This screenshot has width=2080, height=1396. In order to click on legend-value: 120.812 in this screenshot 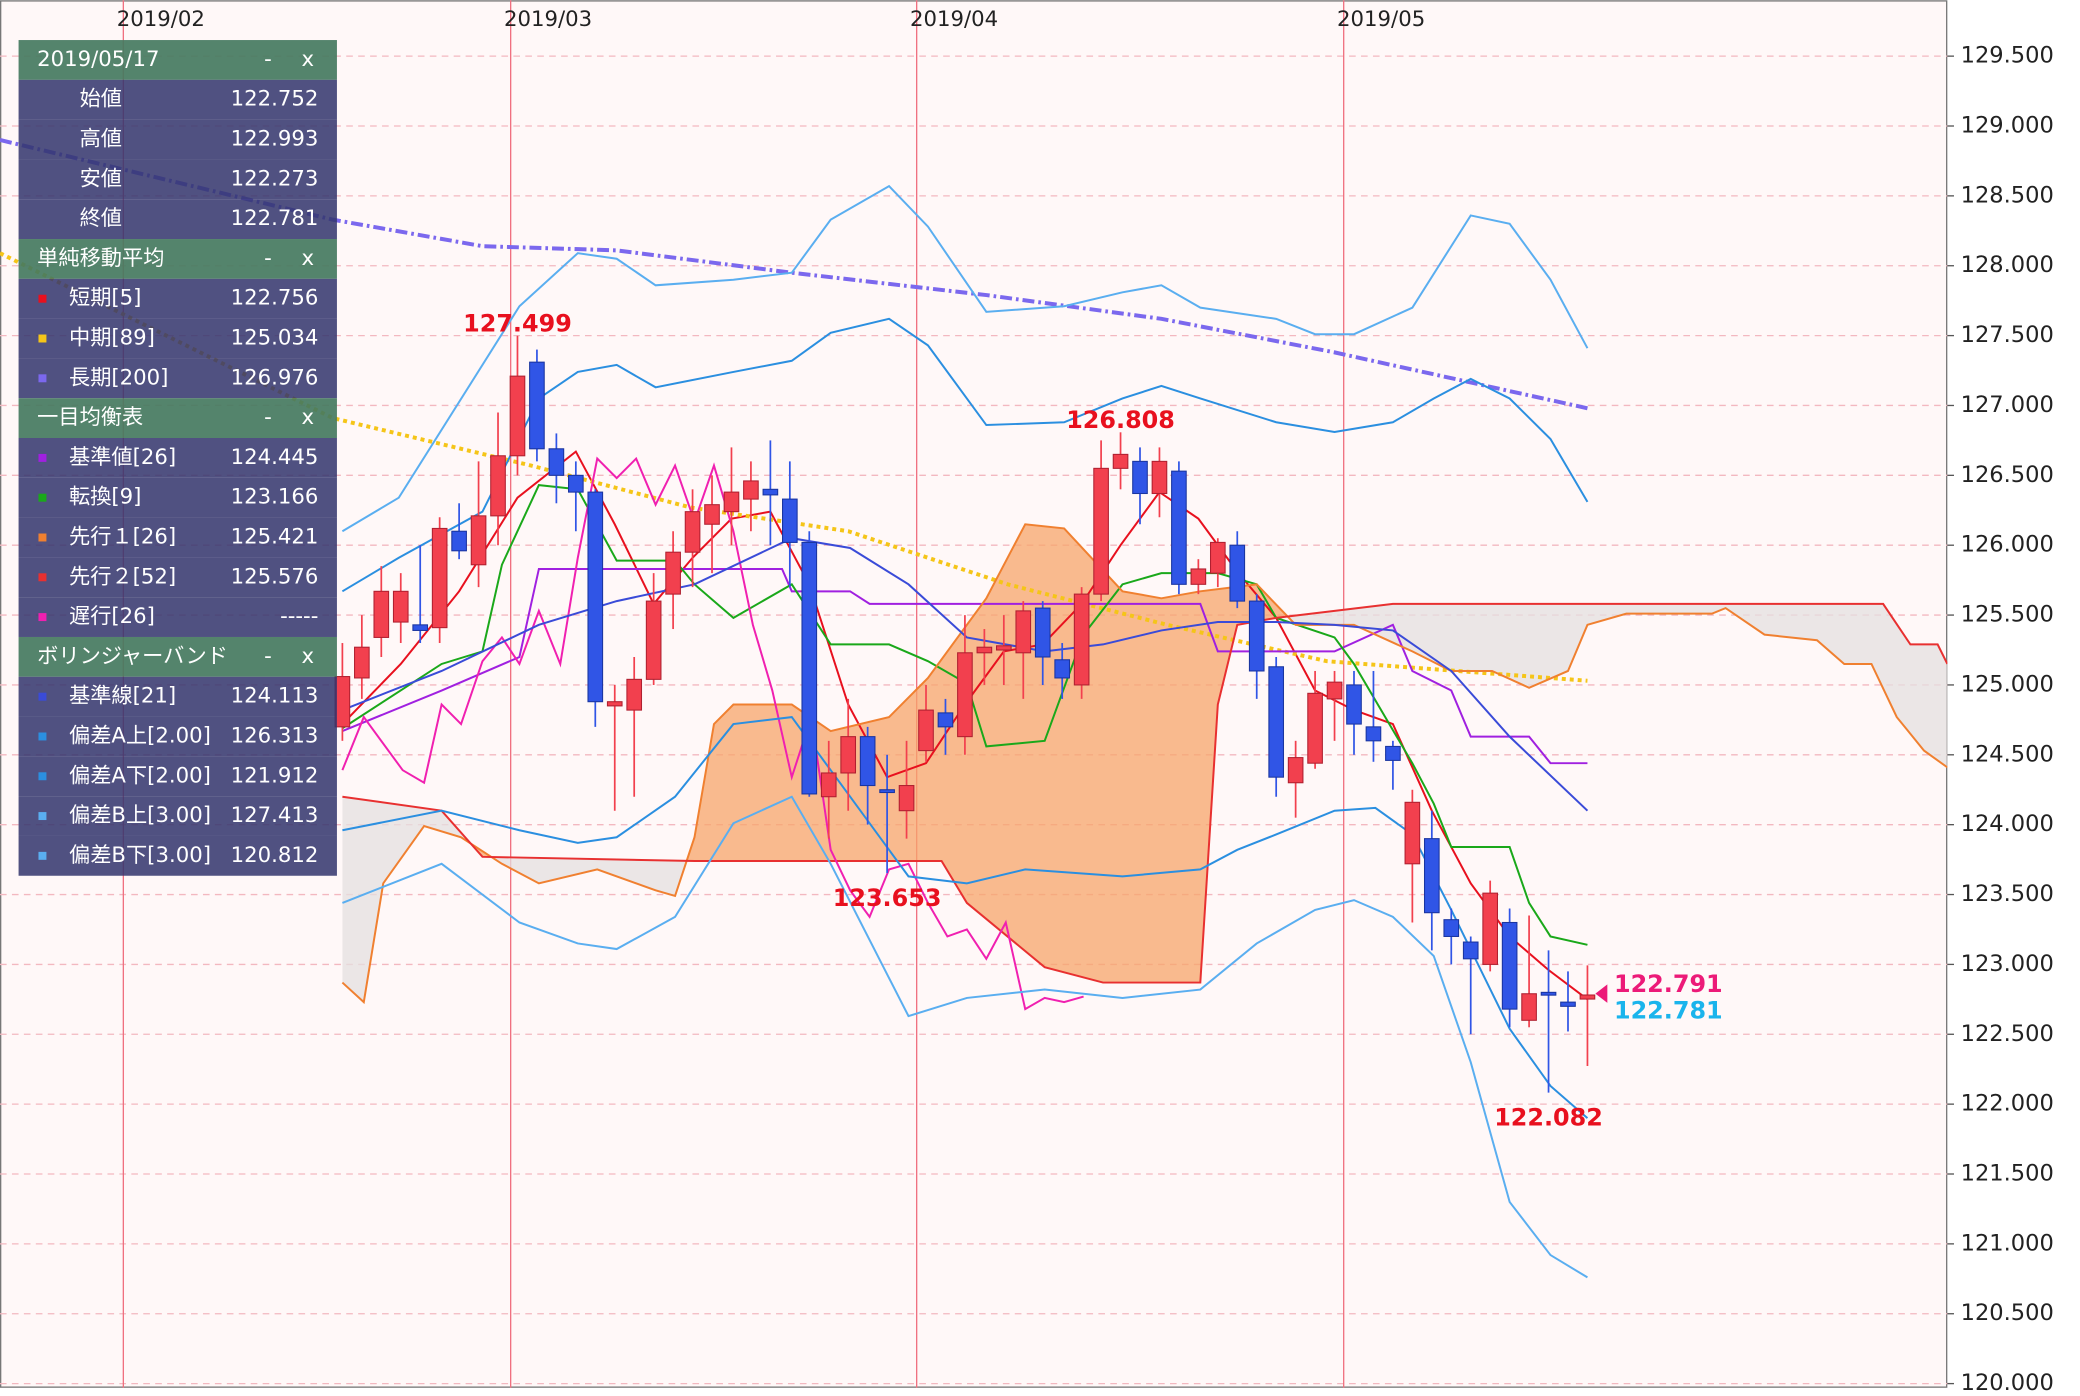, I will do `click(275, 855)`.